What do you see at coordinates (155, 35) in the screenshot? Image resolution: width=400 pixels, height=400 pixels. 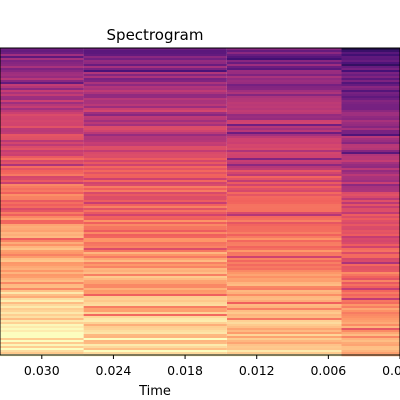 I see `chart-title: Spectrogram` at bounding box center [155, 35].